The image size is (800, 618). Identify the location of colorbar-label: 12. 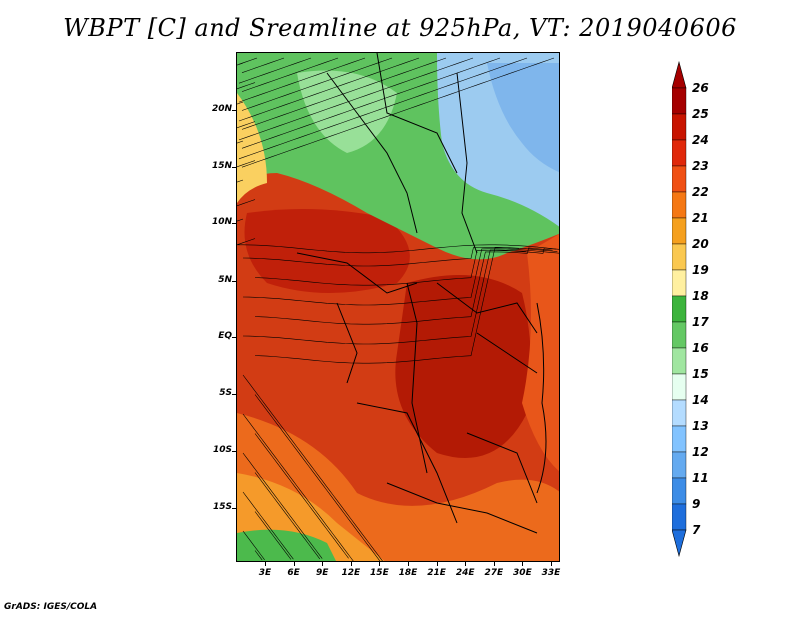
(700, 452).